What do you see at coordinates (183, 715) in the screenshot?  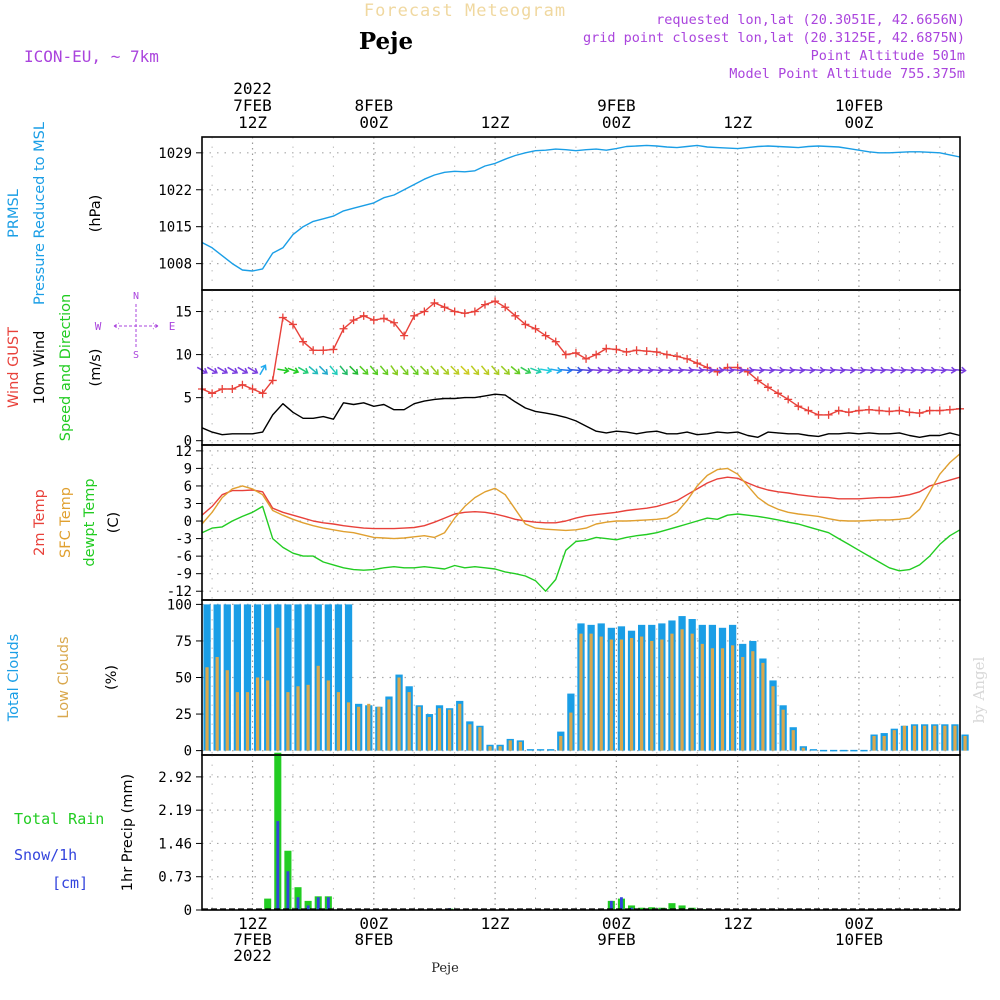 I see `y-tick-label: 25` at bounding box center [183, 715].